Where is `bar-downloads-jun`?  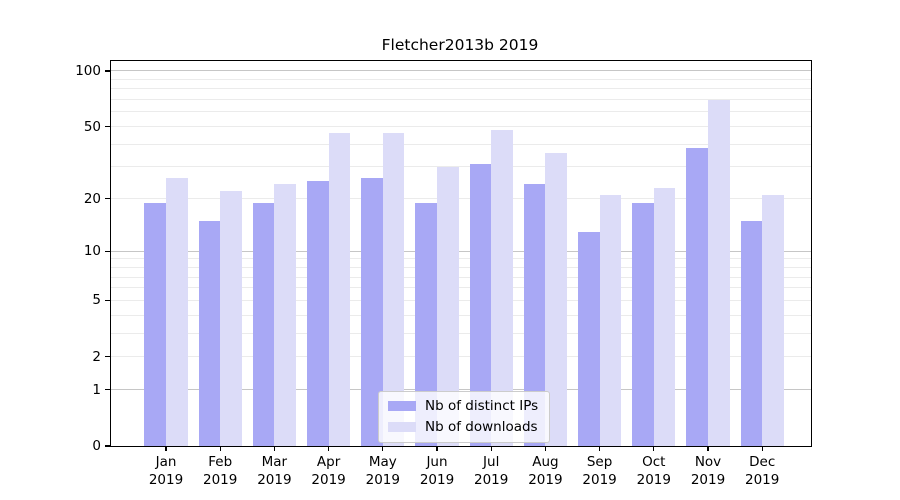
bar-downloads-jun is located at coordinates (448, 306).